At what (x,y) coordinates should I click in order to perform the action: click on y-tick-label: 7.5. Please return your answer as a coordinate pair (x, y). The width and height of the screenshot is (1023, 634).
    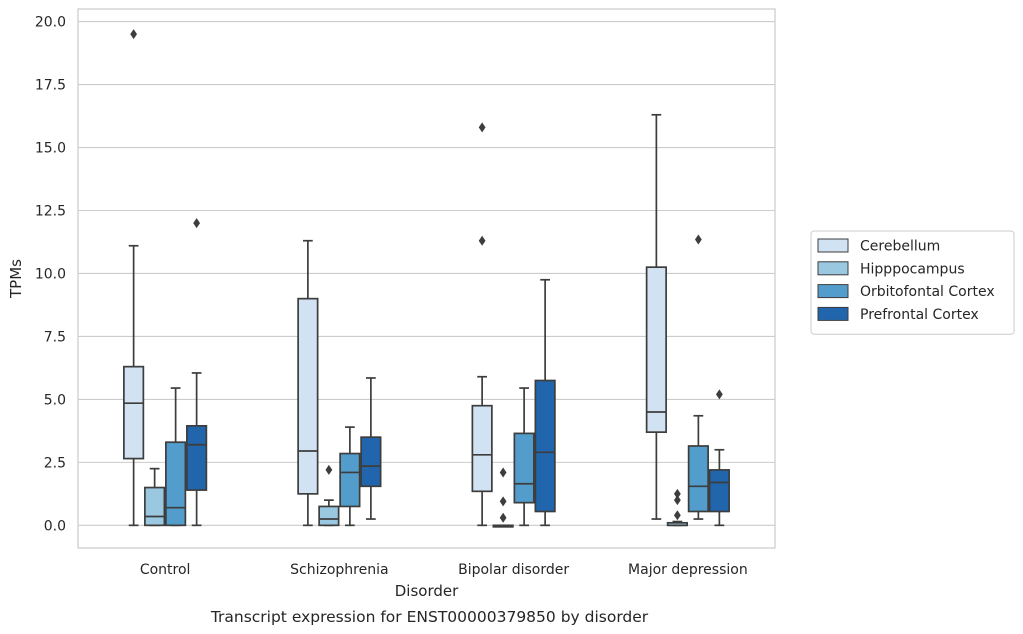
    Looking at the image, I should click on (55, 337).